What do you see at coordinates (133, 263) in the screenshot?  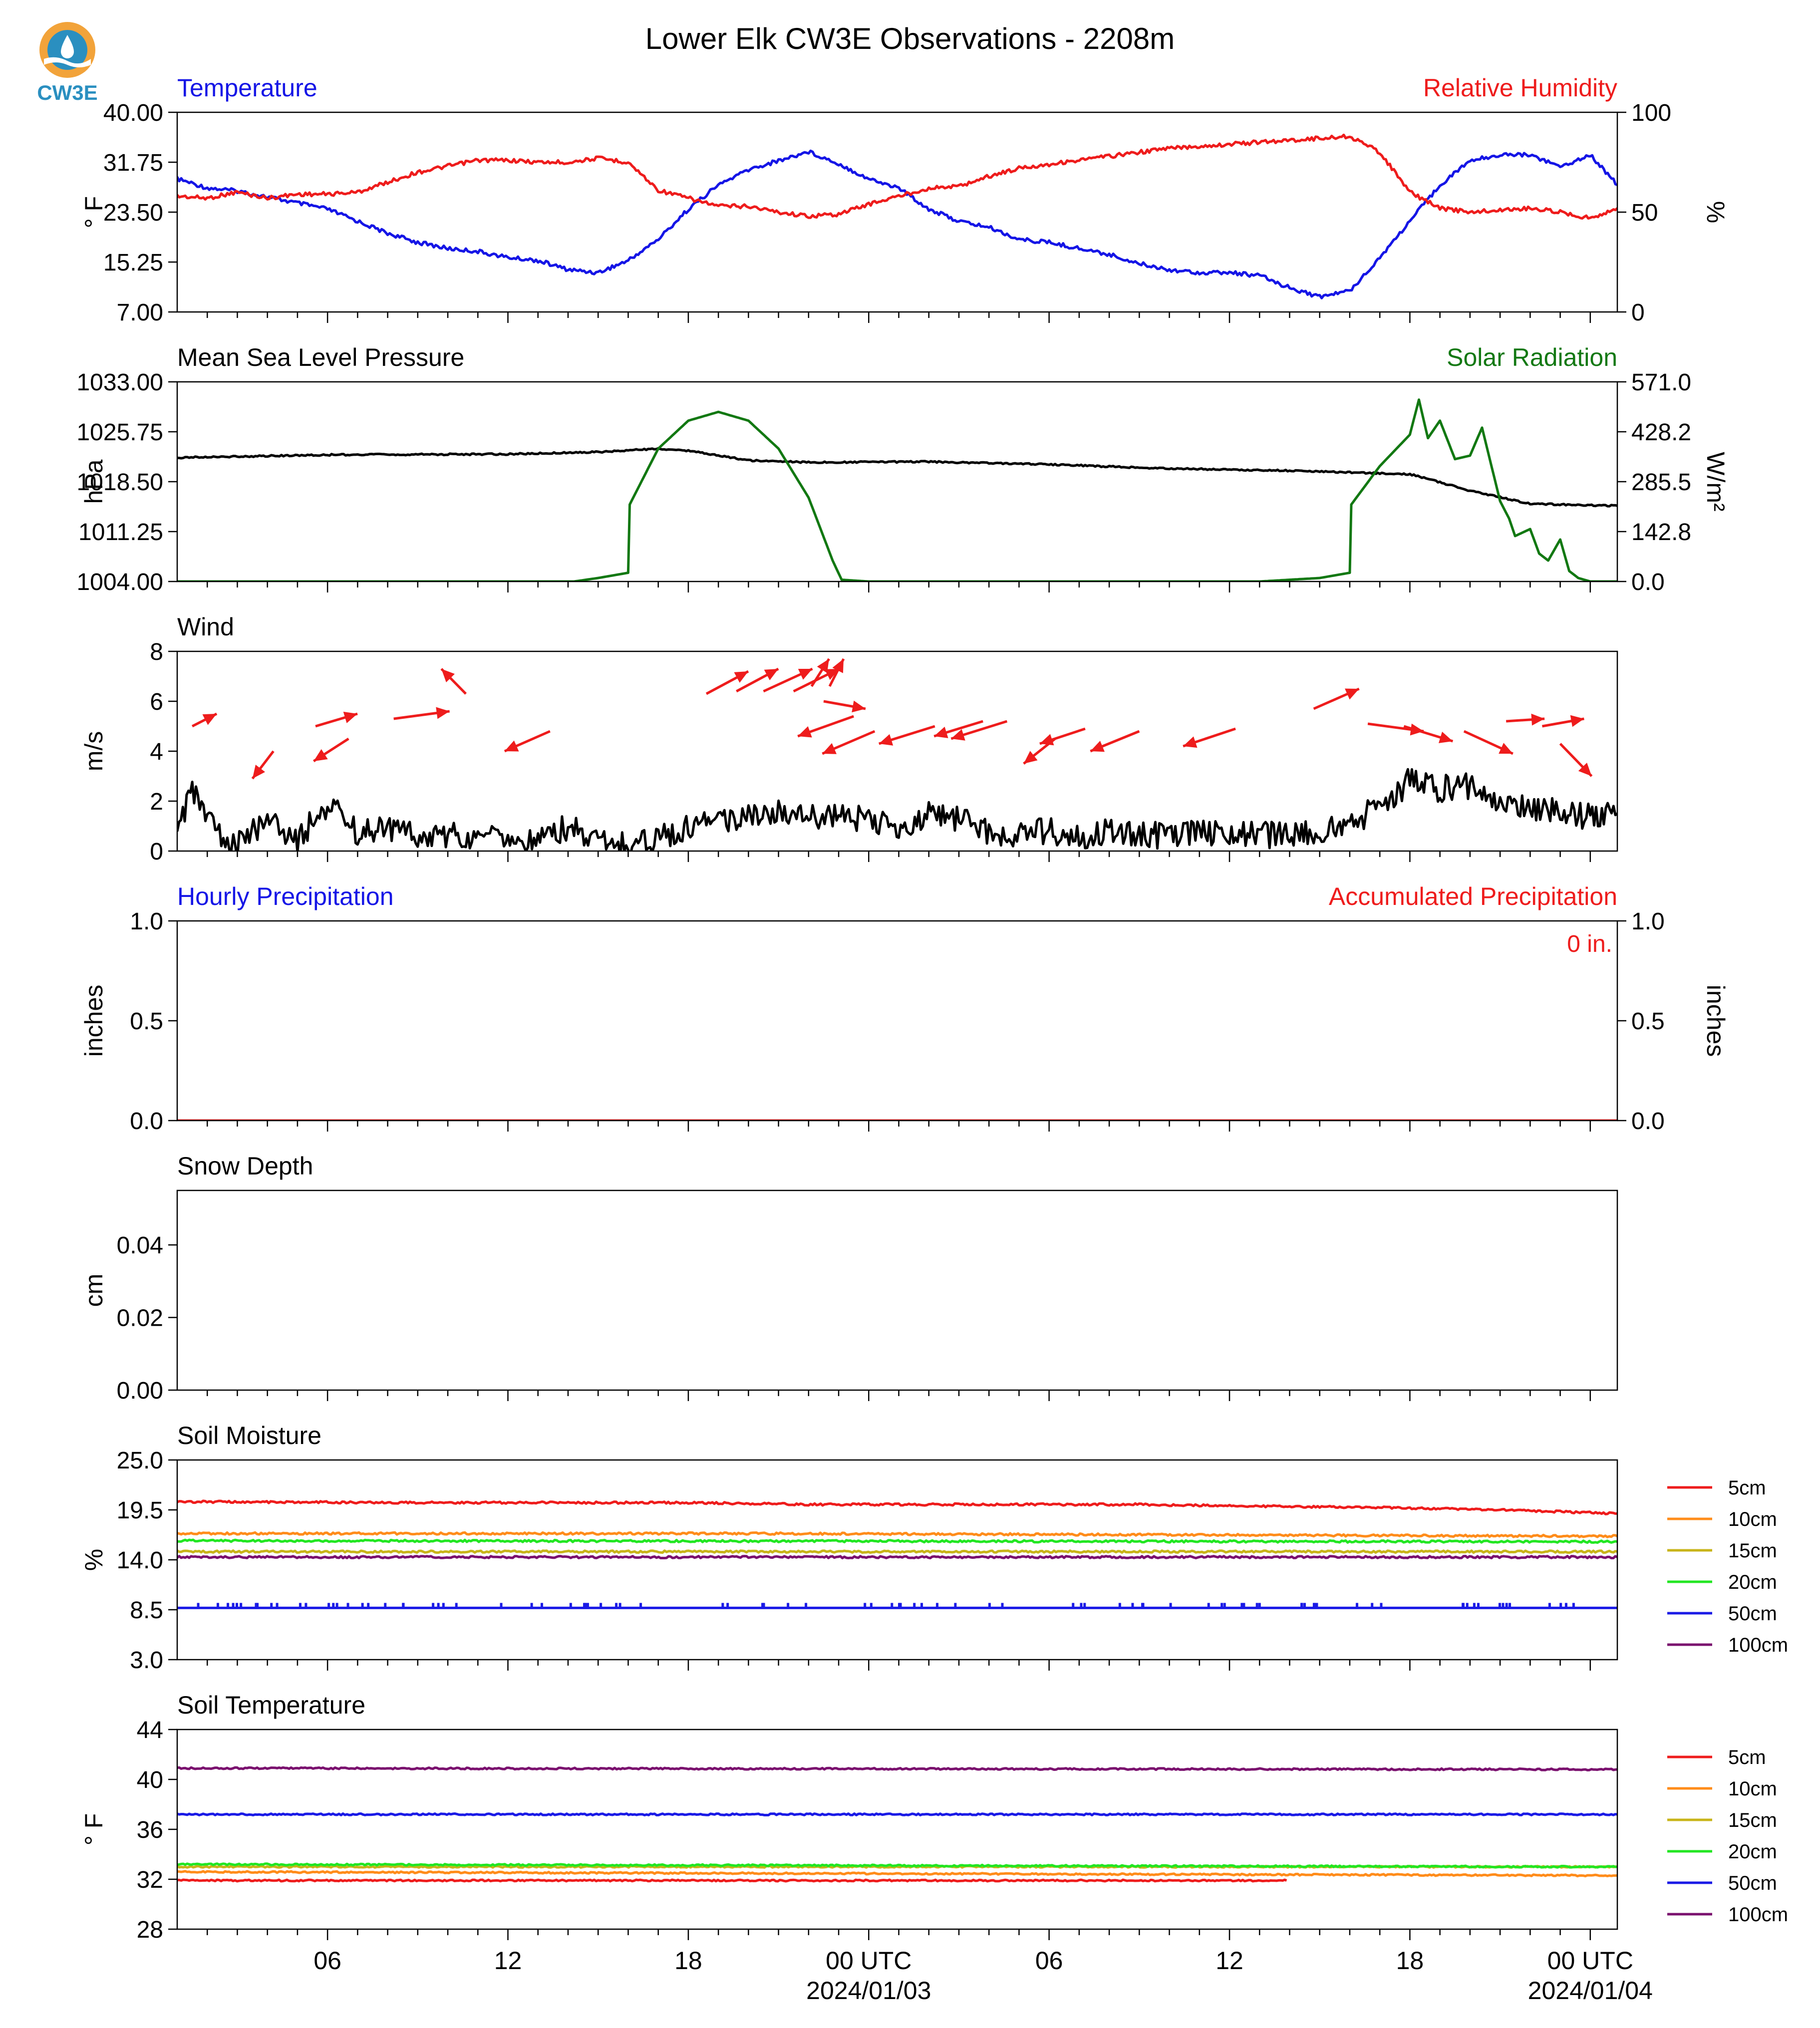 I see `y-tick-label: 15.25` at bounding box center [133, 263].